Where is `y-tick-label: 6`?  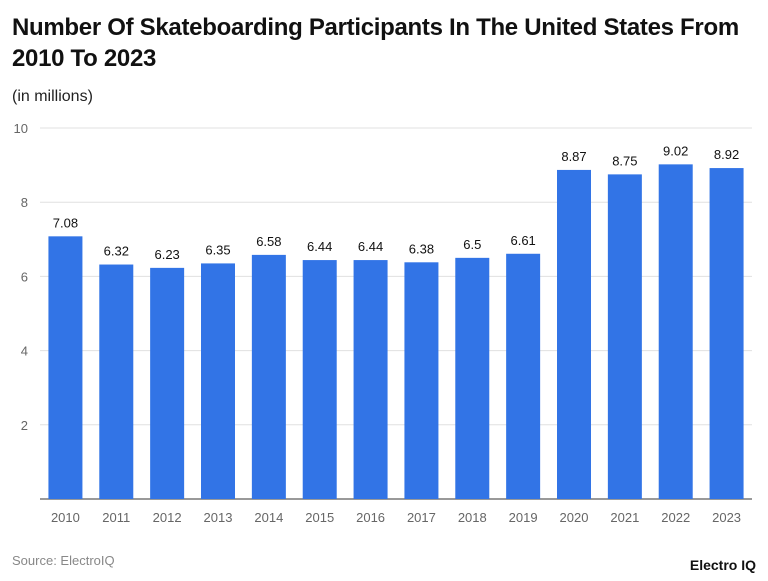 y-tick-label: 6 is located at coordinates (24, 276).